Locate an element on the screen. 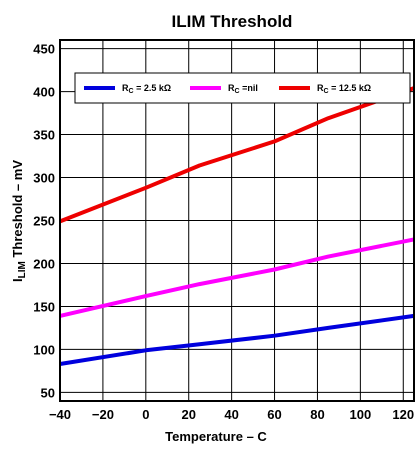  y-axis-label-sub: LIM is located at coordinates (22, 269).